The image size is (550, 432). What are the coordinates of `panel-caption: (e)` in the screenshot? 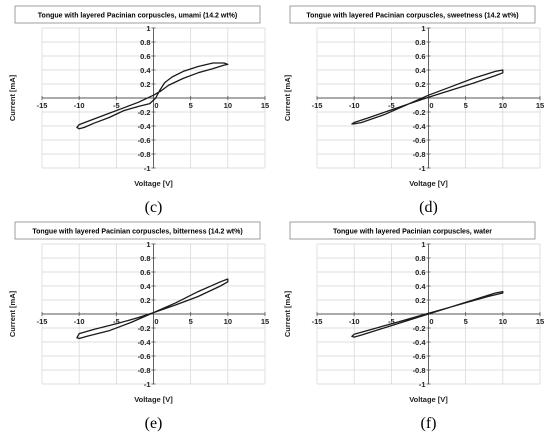 It's located at (154, 423).